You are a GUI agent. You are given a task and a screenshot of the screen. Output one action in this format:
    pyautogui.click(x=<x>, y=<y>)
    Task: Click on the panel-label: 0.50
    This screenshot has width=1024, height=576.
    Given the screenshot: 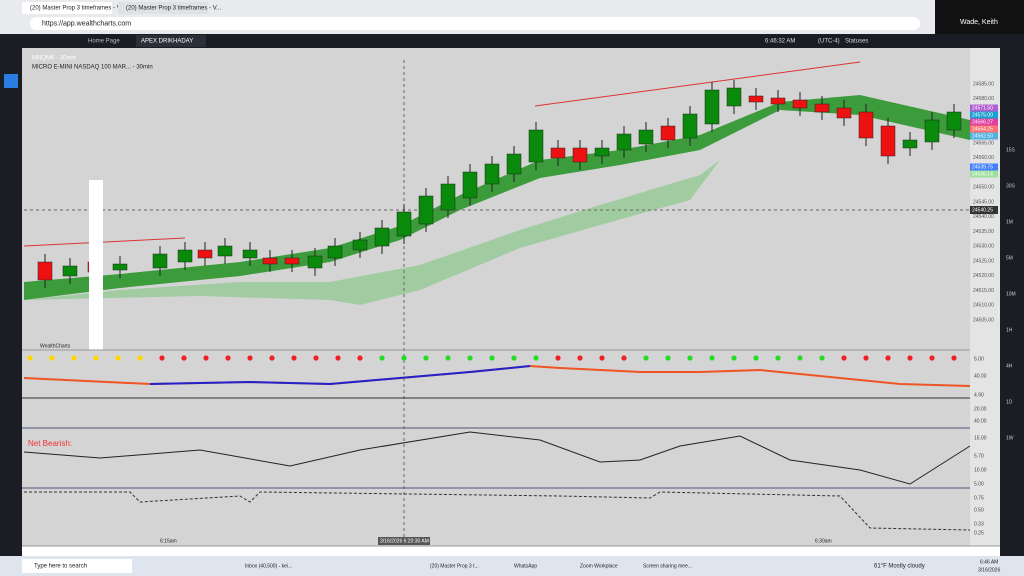 What is the action you would take?
    pyautogui.click(x=979, y=510)
    